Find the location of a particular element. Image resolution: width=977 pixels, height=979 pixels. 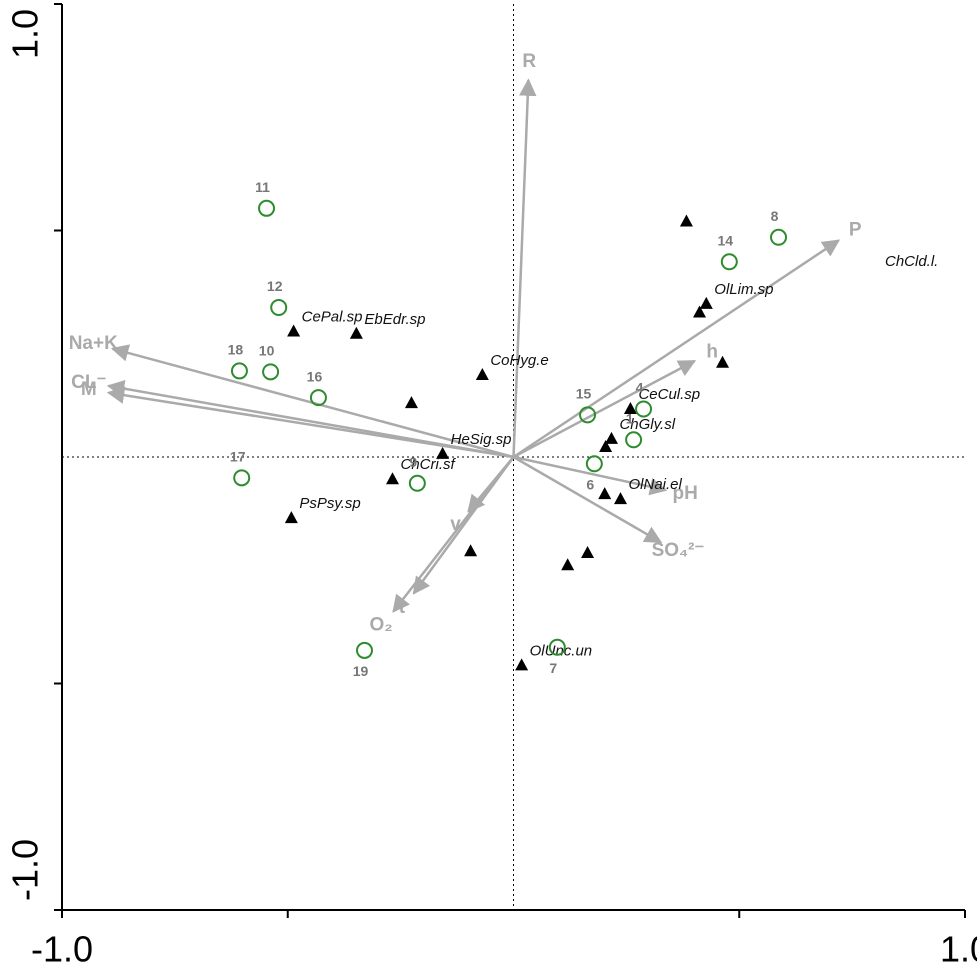

variable-label: R is located at coordinates (529, 61).